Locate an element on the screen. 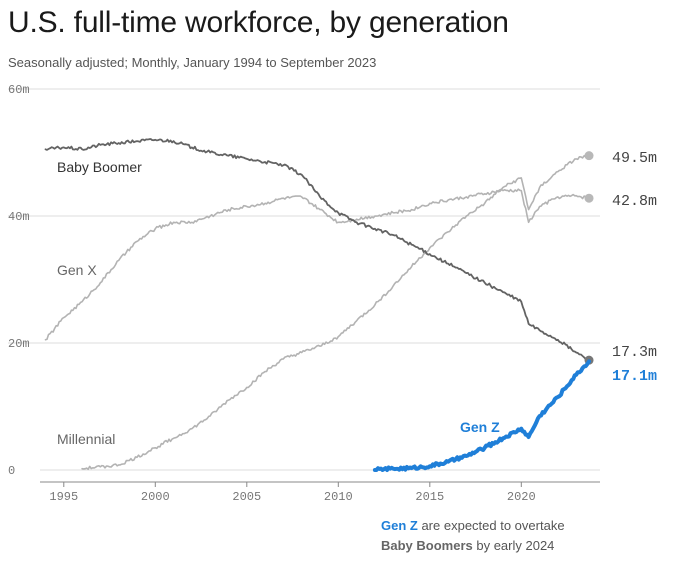 This screenshot has width=680, height=569. gen-x-label: Gen X is located at coordinates (77, 270).